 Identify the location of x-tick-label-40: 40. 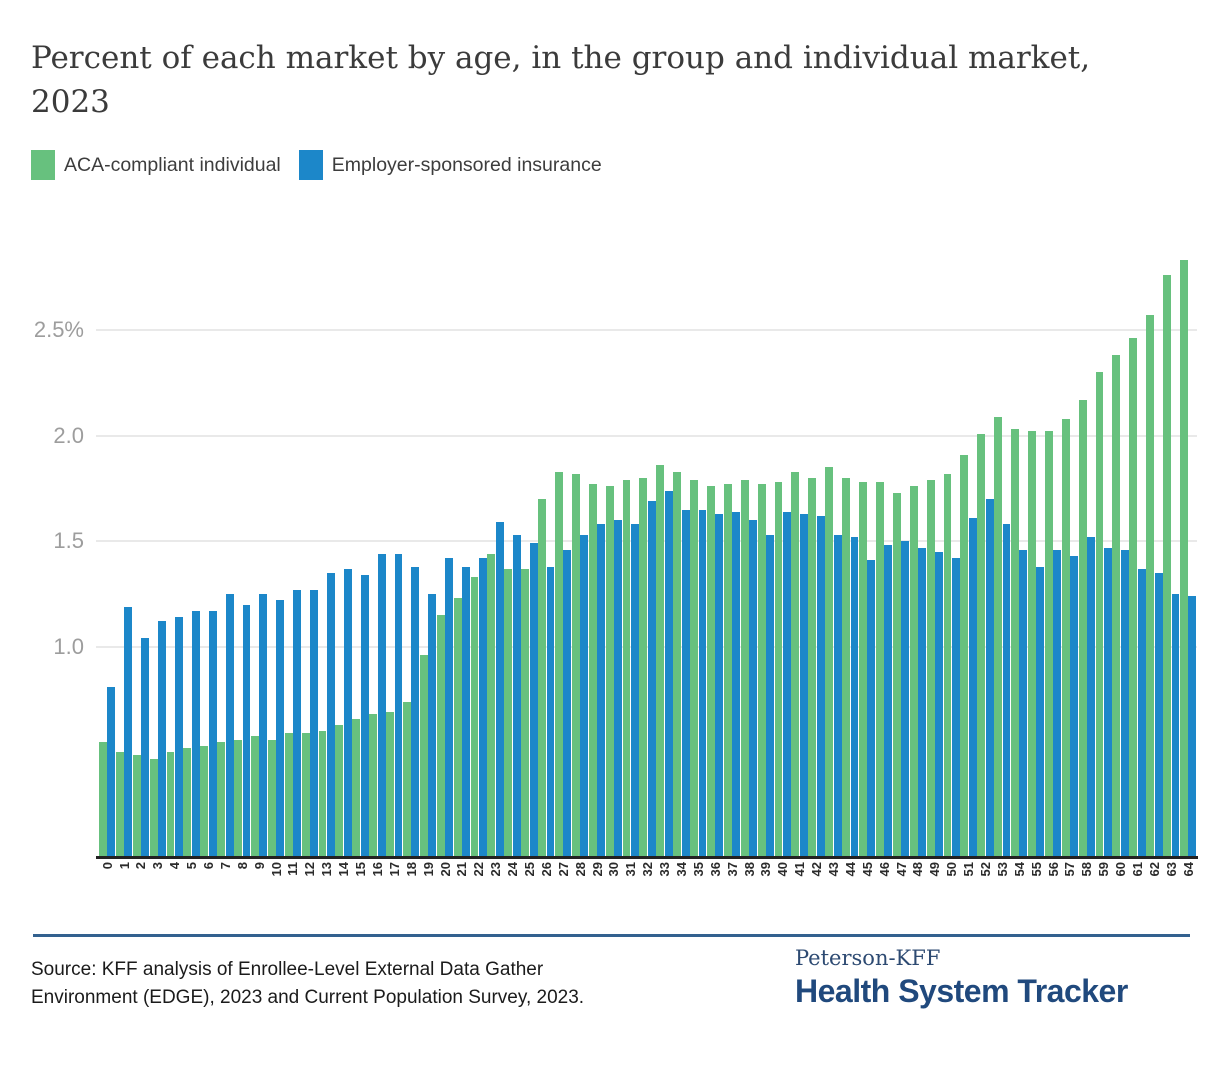
(783, 869).